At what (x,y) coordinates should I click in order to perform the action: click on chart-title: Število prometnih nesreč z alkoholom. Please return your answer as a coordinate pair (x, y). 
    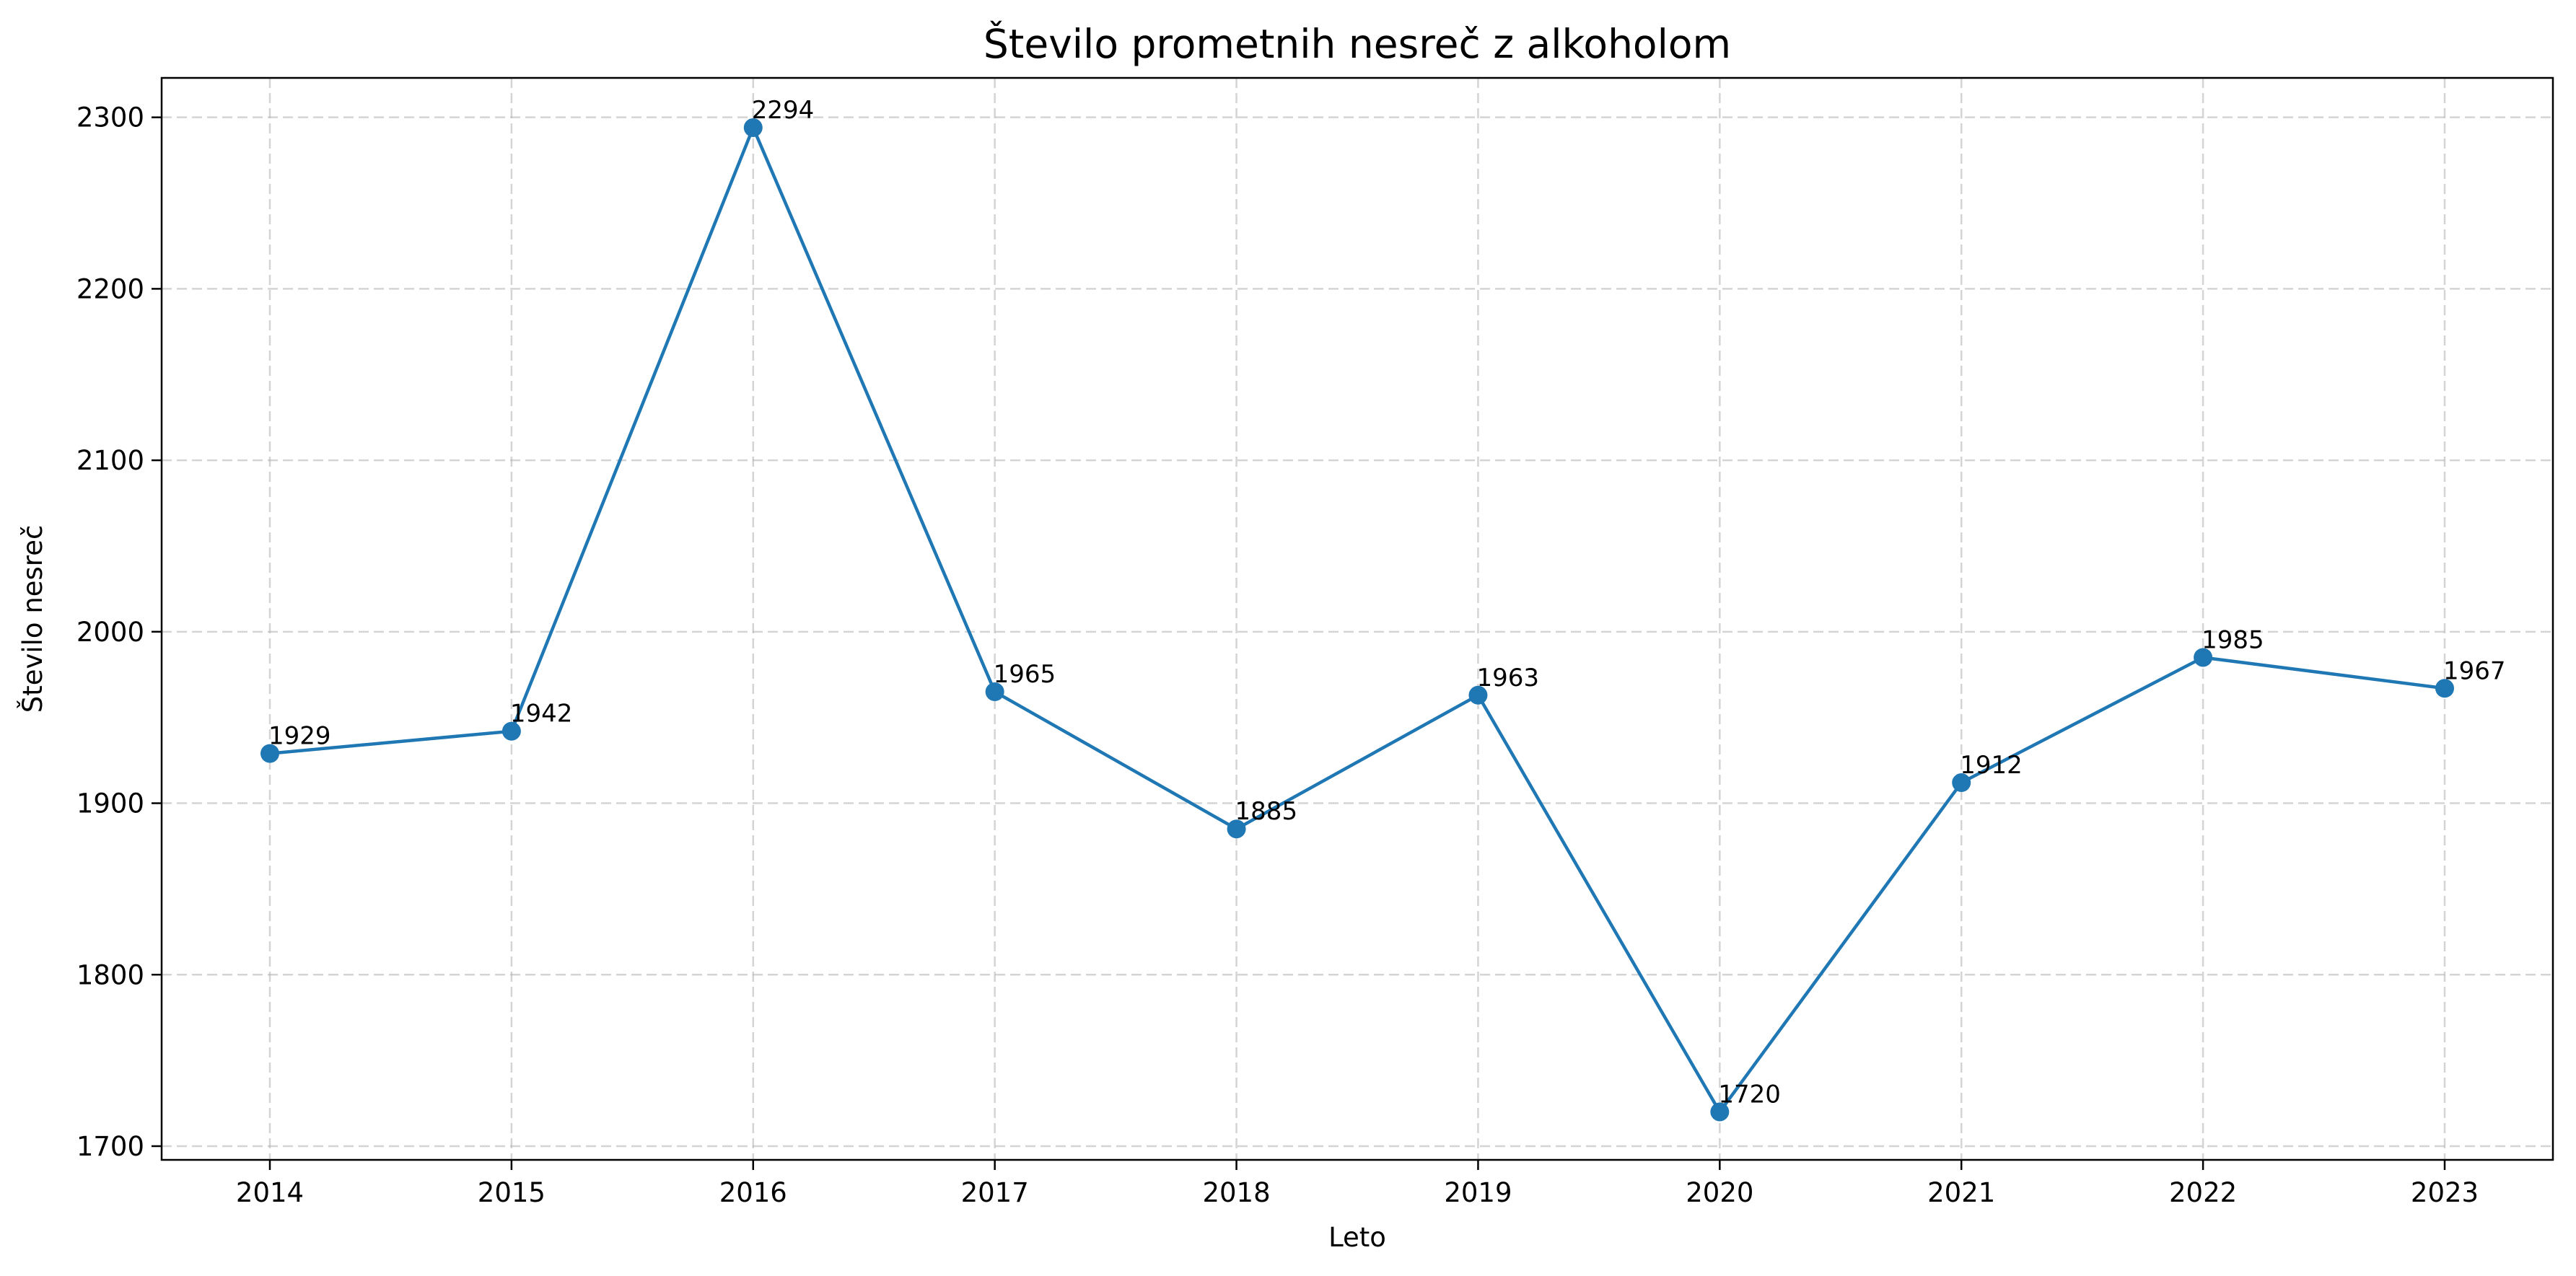
    Looking at the image, I should click on (1357, 44).